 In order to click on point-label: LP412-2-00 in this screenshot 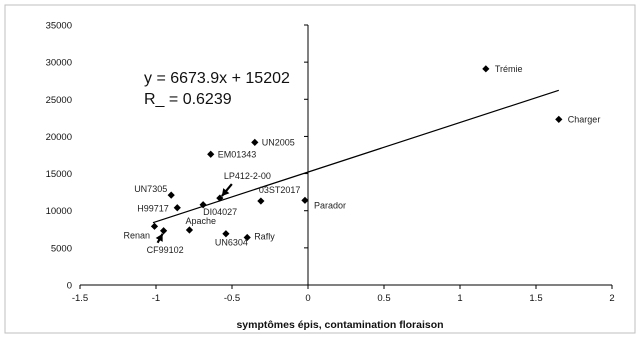, I will do `click(247, 176)`.